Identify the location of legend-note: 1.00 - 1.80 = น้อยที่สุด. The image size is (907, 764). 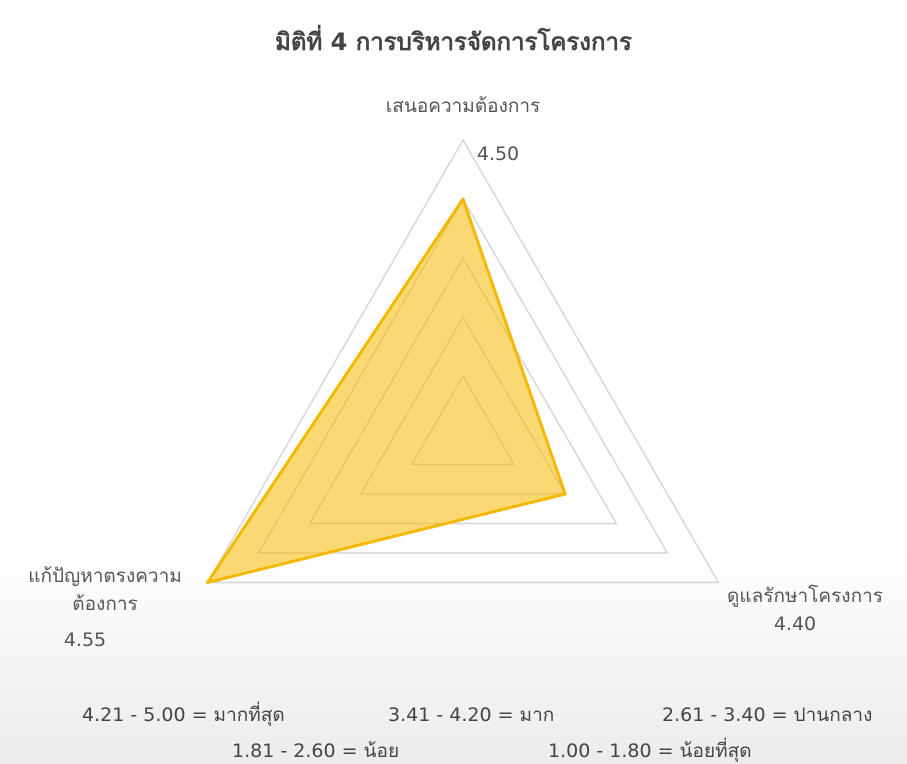
(650, 751).